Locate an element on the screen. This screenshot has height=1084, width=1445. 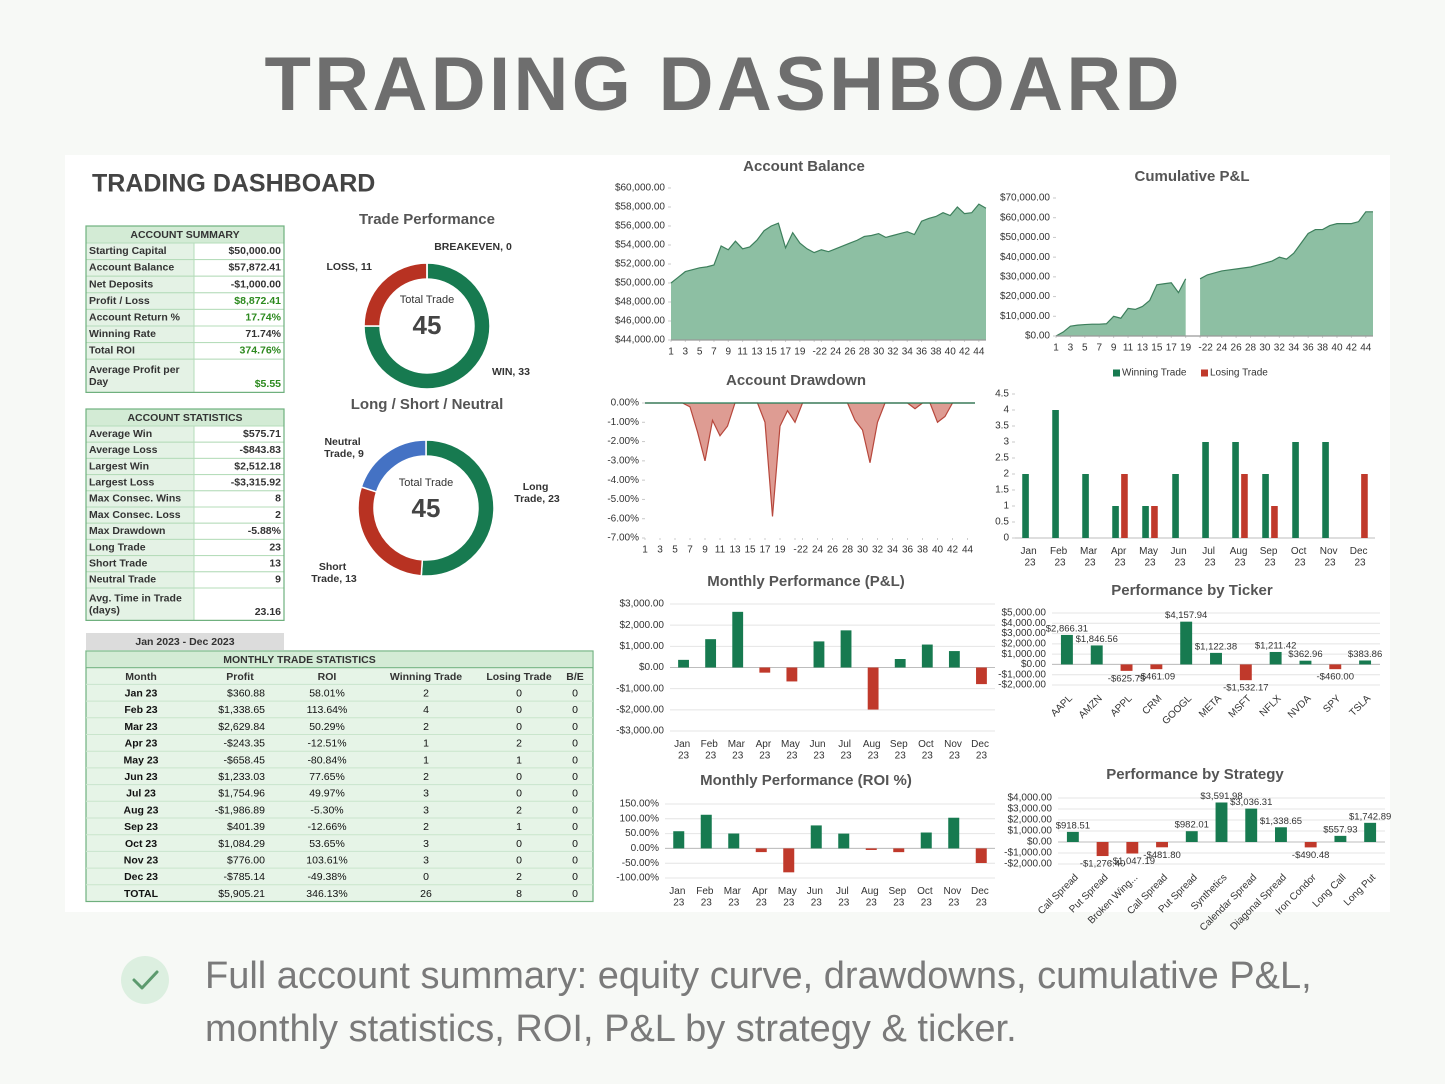
row-value: -$3,315.92 is located at coordinates (256, 482).